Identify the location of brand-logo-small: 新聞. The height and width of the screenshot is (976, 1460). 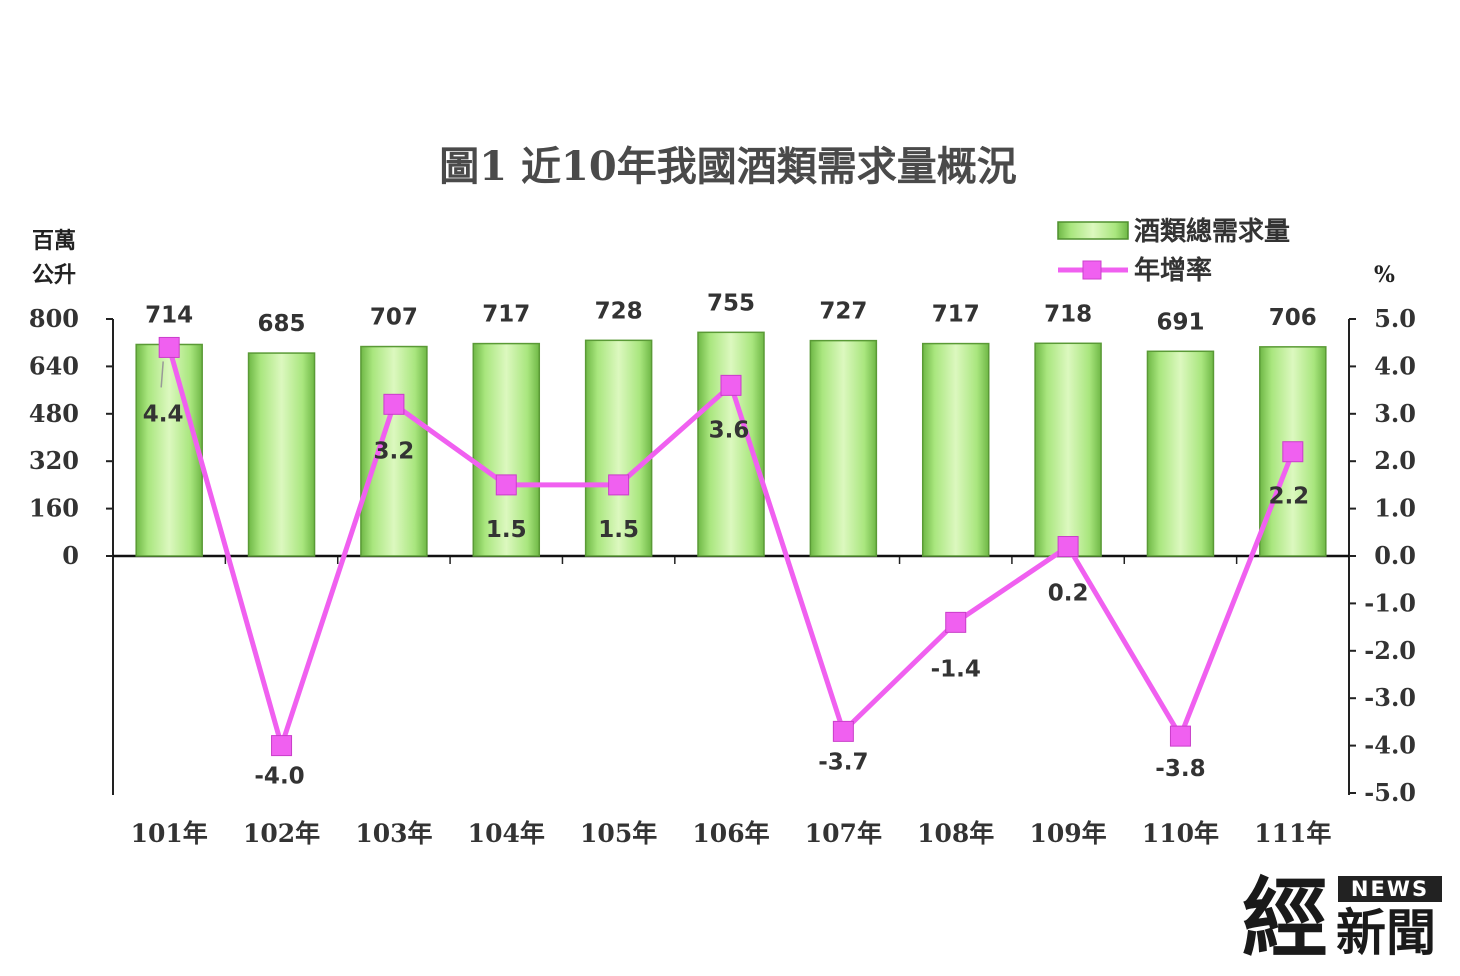
(1386, 932).